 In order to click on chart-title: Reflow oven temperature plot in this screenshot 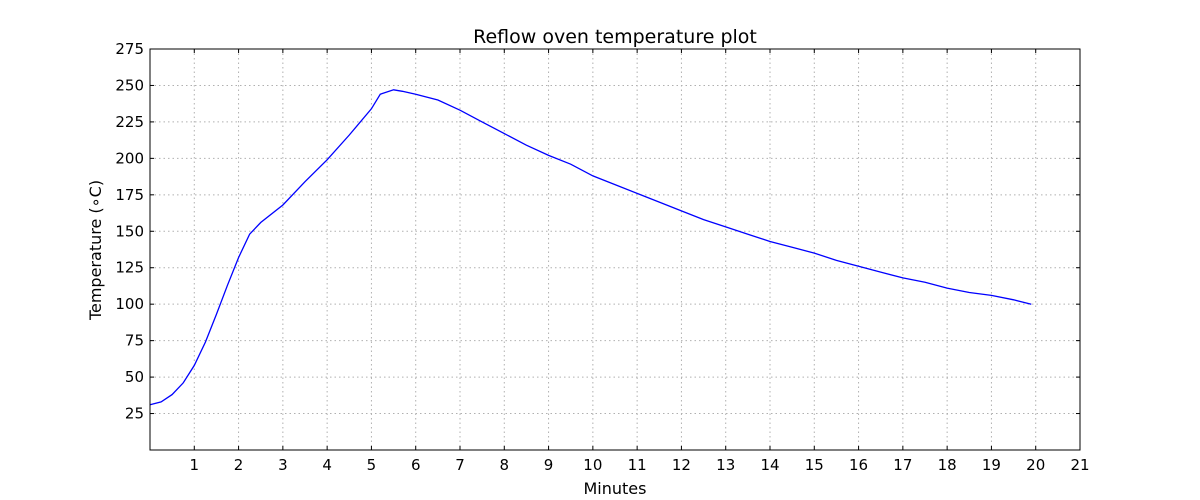, I will do `click(615, 37)`.